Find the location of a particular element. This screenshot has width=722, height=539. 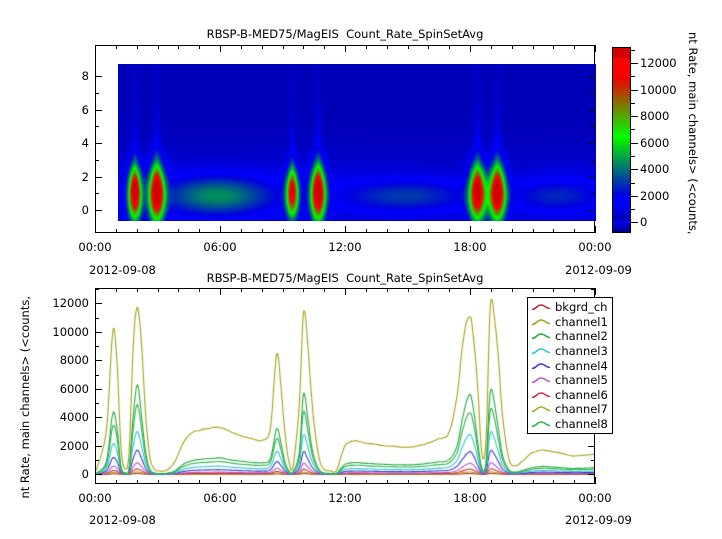

lineplot-x-ticklabel: 00:00 is located at coordinates (595, 498).